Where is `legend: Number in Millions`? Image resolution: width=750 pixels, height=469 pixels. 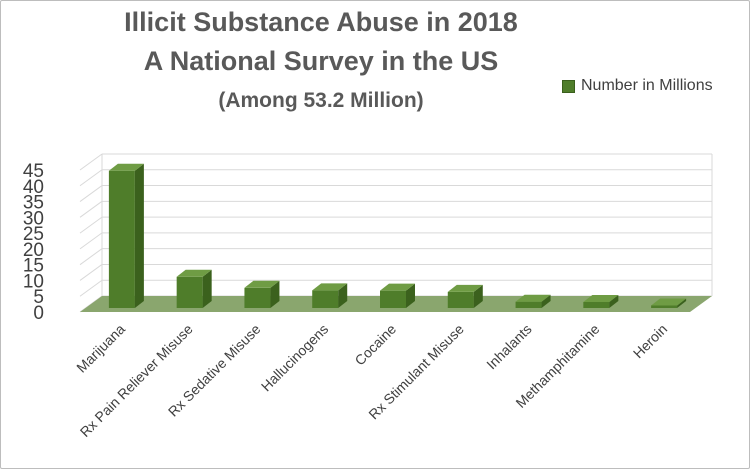
legend: Number in Millions is located at coordinates (637, 86).